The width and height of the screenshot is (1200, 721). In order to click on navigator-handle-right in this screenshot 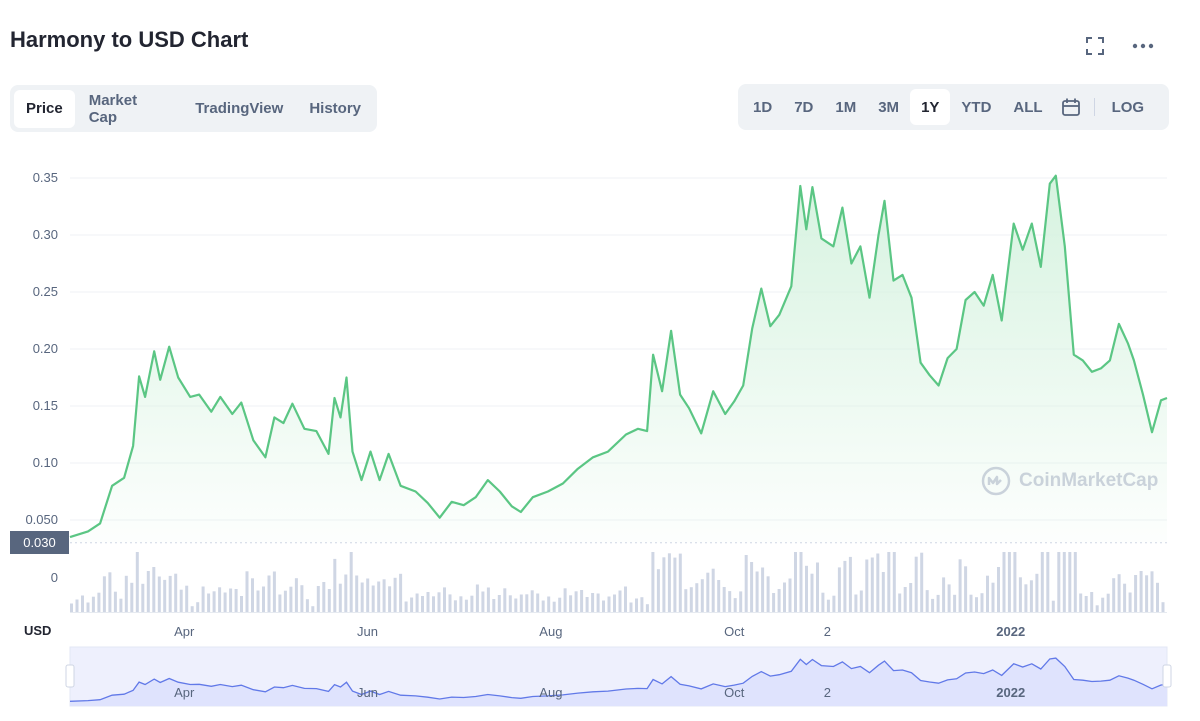, I will do `click(1167, 676)`.